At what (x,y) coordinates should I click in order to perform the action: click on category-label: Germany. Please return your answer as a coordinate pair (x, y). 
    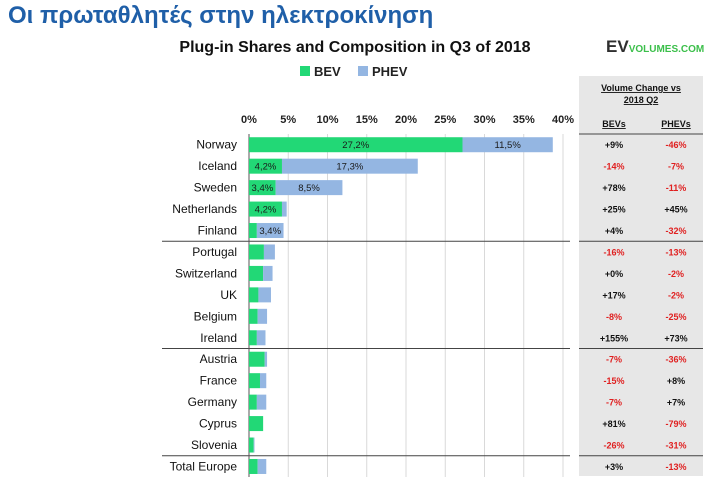
    Looking at the image, I should click on (212, 402).